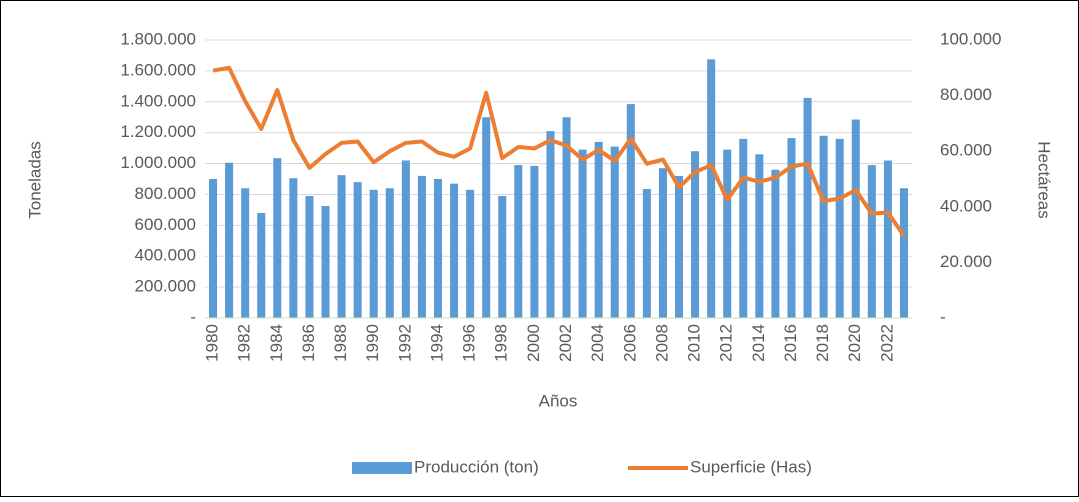  Describe the element at coordinates (943, 316) in the screenshot. I see `y2-tick-label: -` at that location.